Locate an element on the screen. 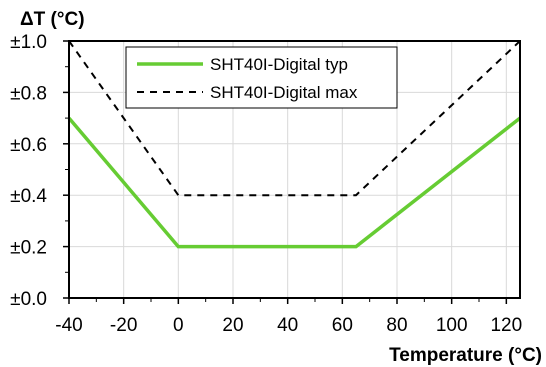  x-tick-label: -20 is located at coordinates (123, 325).